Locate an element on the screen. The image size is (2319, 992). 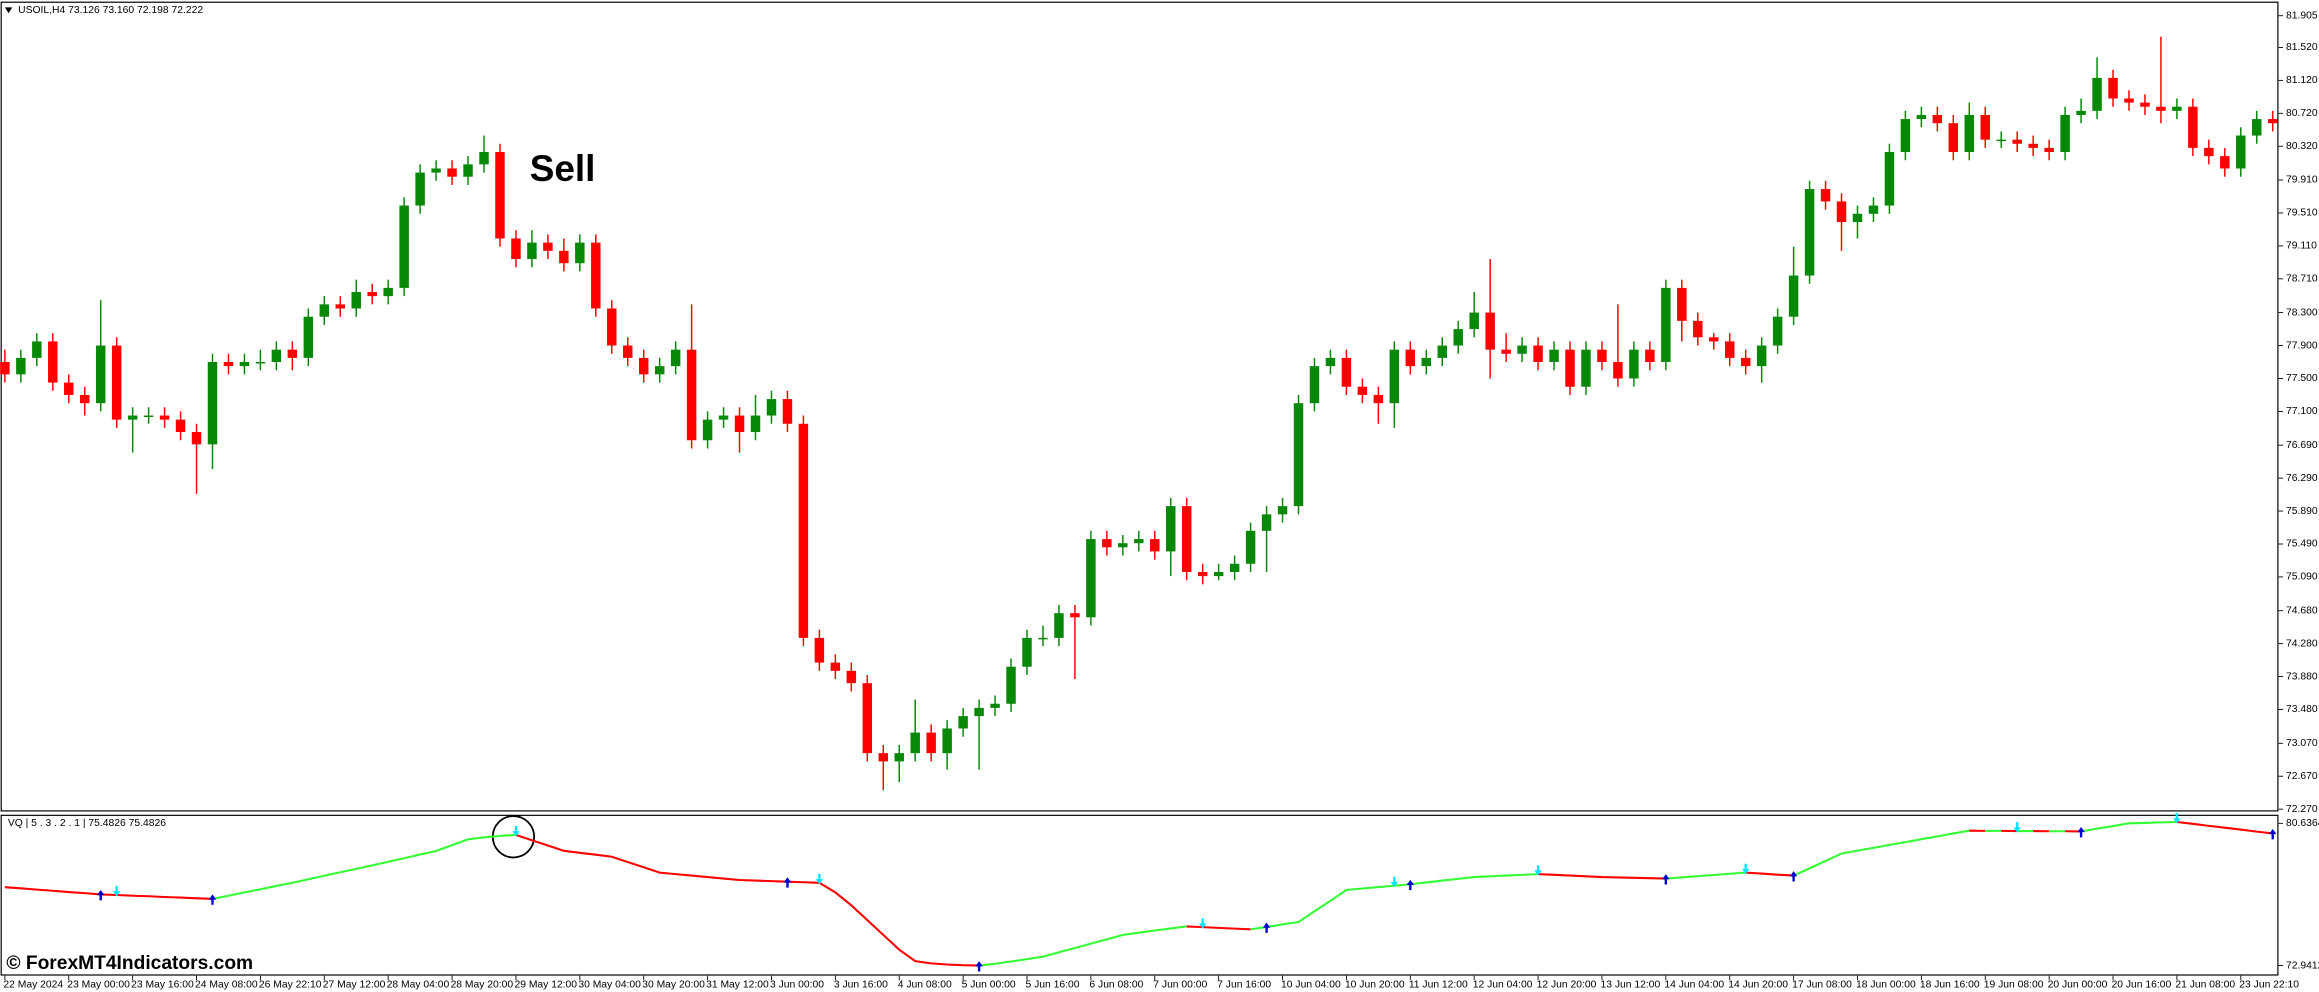
x-tick-label: 4 Jun 08:00 is located at coordinates (925, 984).